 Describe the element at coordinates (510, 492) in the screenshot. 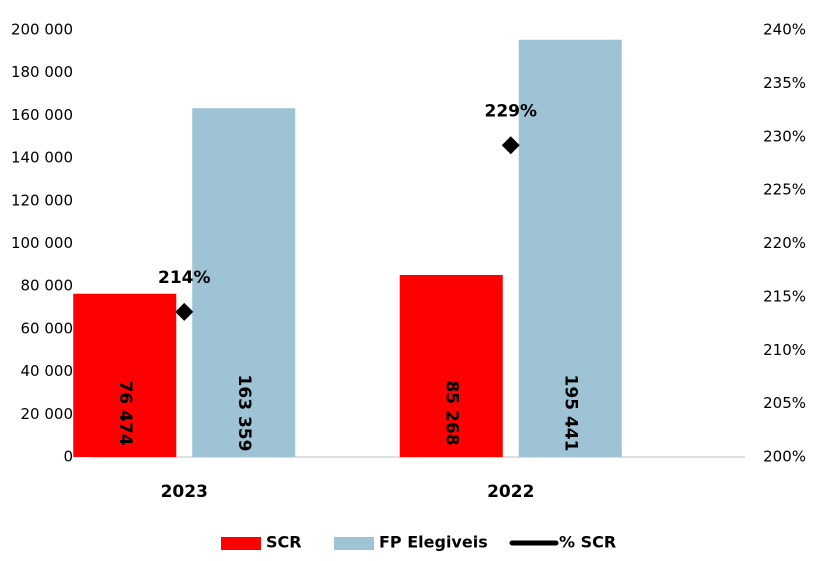

I see `x-tick-label: 2022` at that location.